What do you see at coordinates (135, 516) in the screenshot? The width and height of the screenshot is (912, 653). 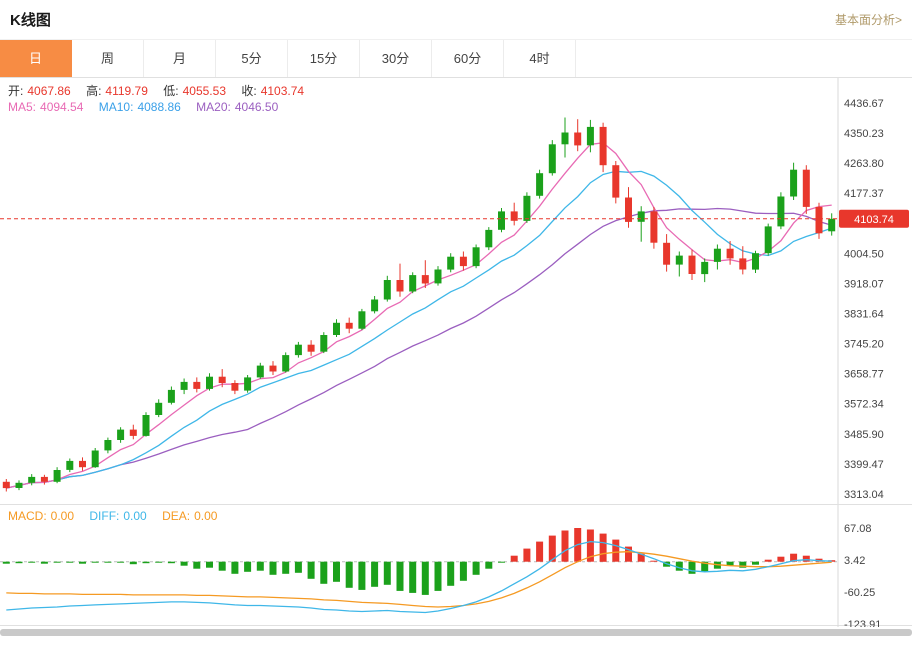 I see `diff-value: 0.00` at bounding box center [135, 516].